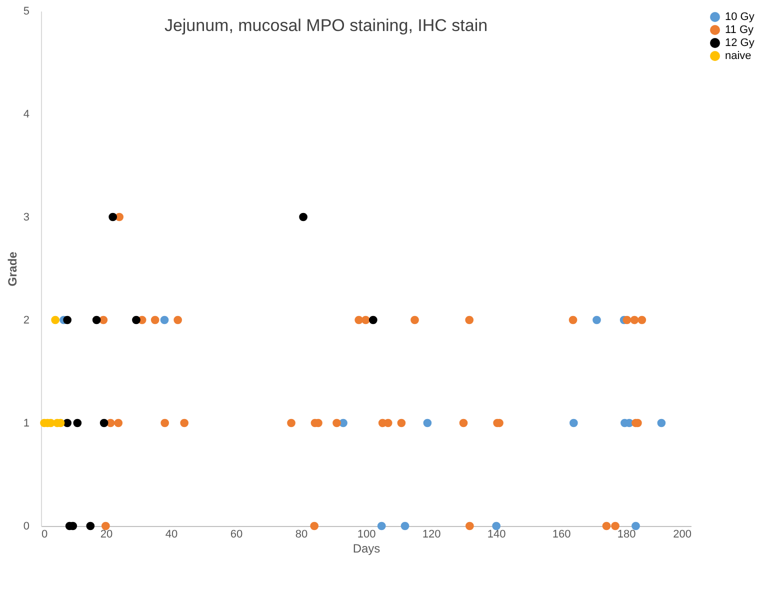 The width and height of the screenshot is (783, 596). What do you see at coordinates (431, 534) in the screenshot?
I see `x-tick-label: 120` at bounding box center [431, 534].